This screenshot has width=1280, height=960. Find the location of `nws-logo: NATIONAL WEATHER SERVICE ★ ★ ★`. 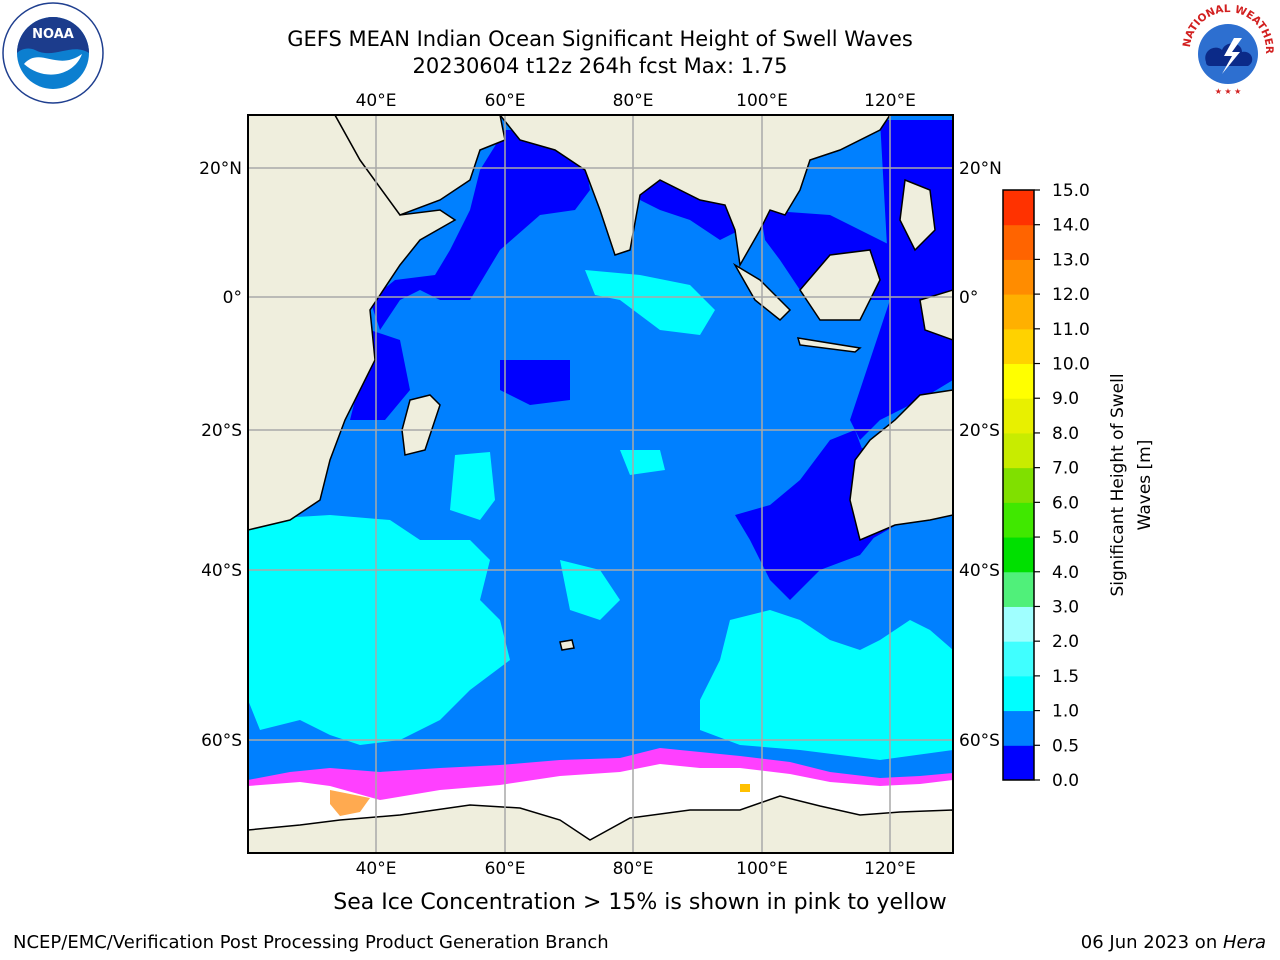

nws-logo: NATIONAL WEATHER SERVICE ★ ★ ★ is located at coordinates (1226, 52).